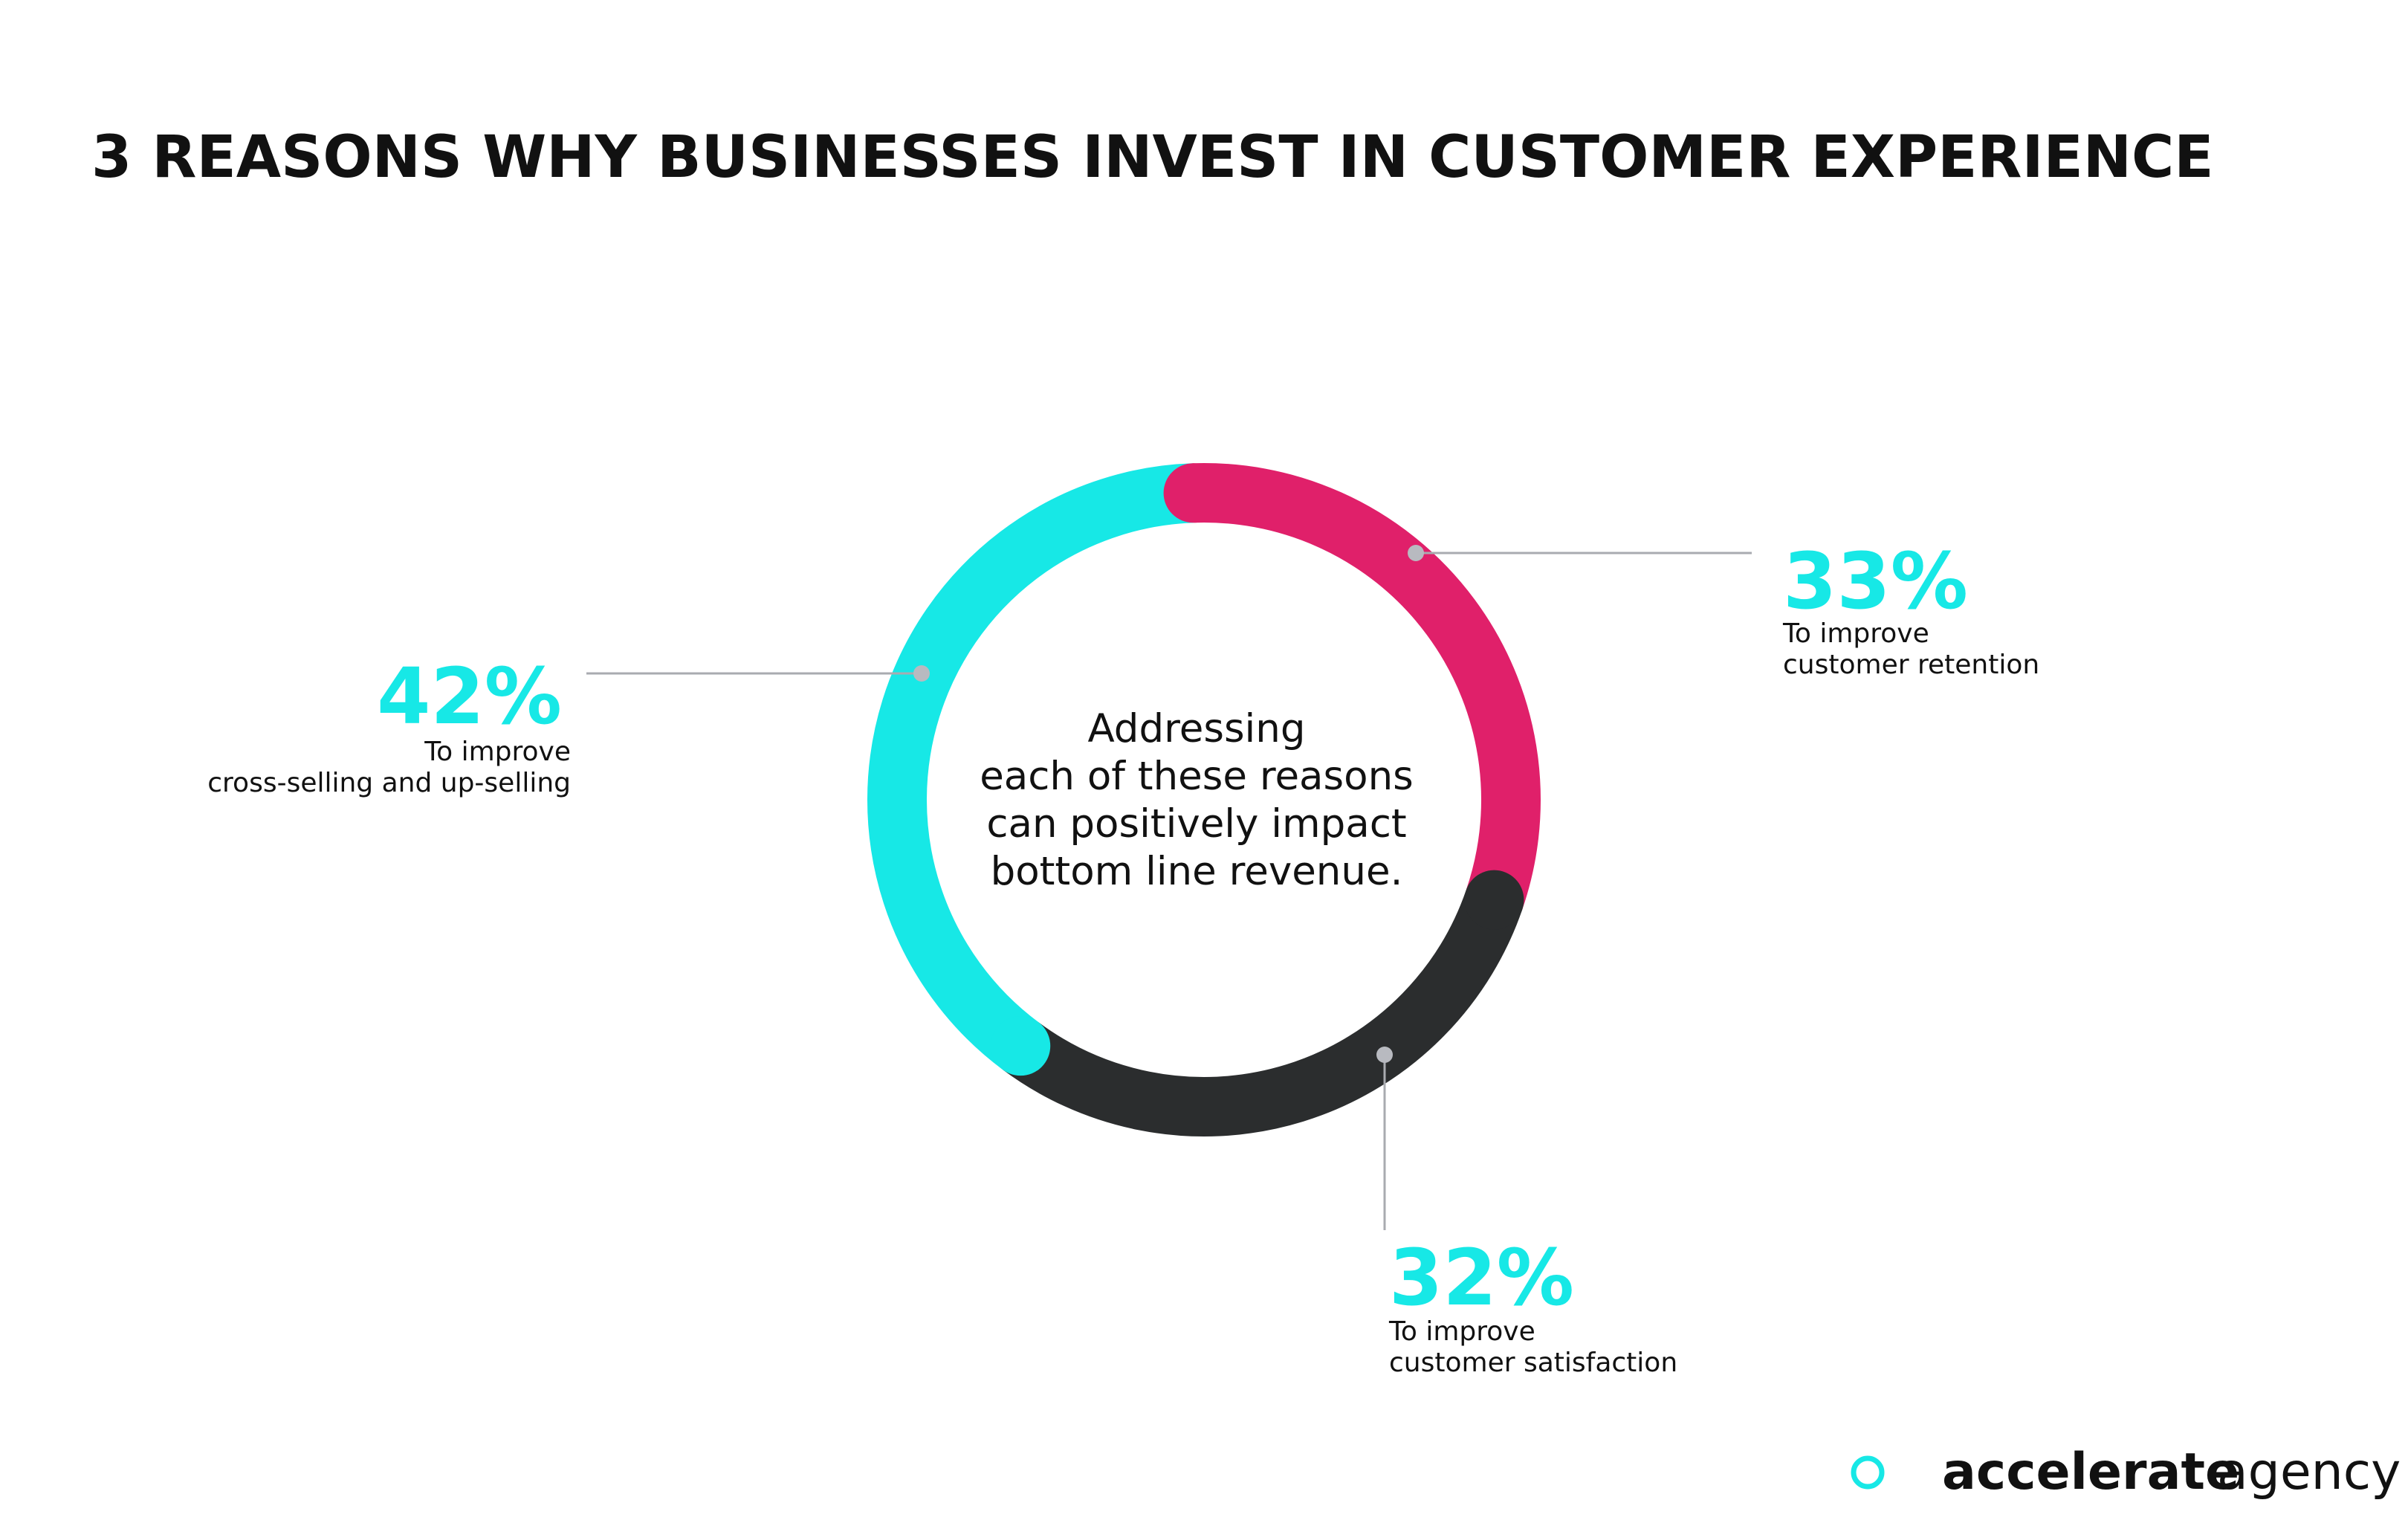 This screenshot has height=1523, width=2408. What do you see at coordinates (1197, 871) in the screenshot?
I see `center-text: bottom line revenue.` at bounding box center [1197, 871].